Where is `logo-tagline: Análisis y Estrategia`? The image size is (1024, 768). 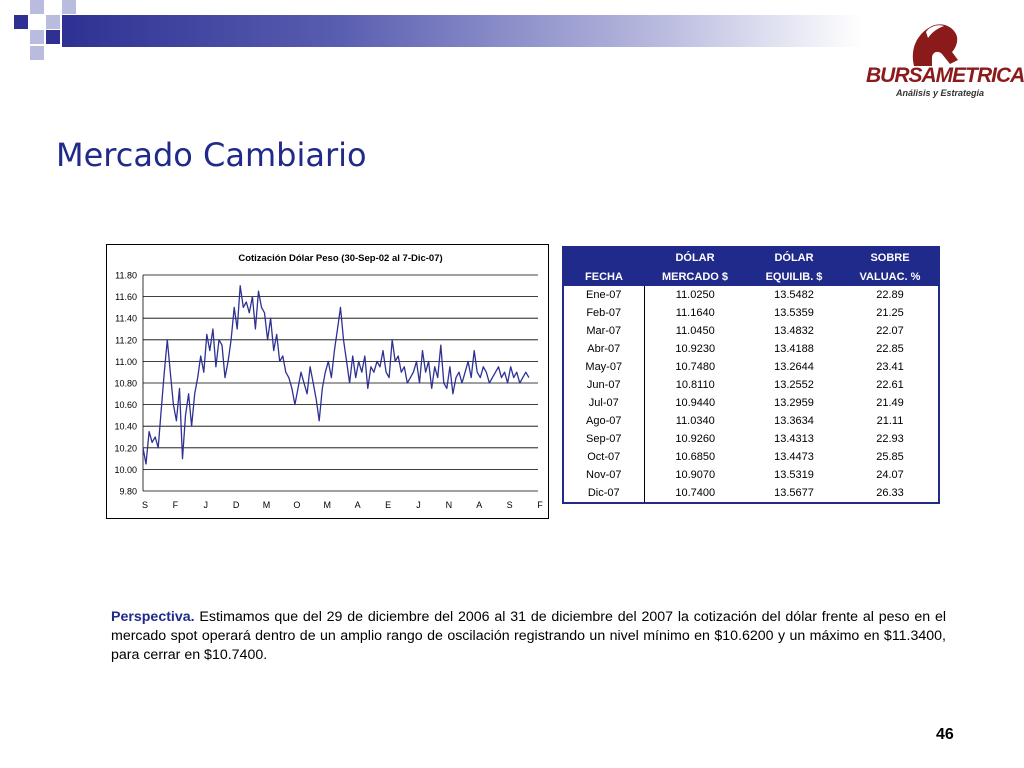 logo-tagline: Análisis y Estrategia is located at coordinates (939, 93).